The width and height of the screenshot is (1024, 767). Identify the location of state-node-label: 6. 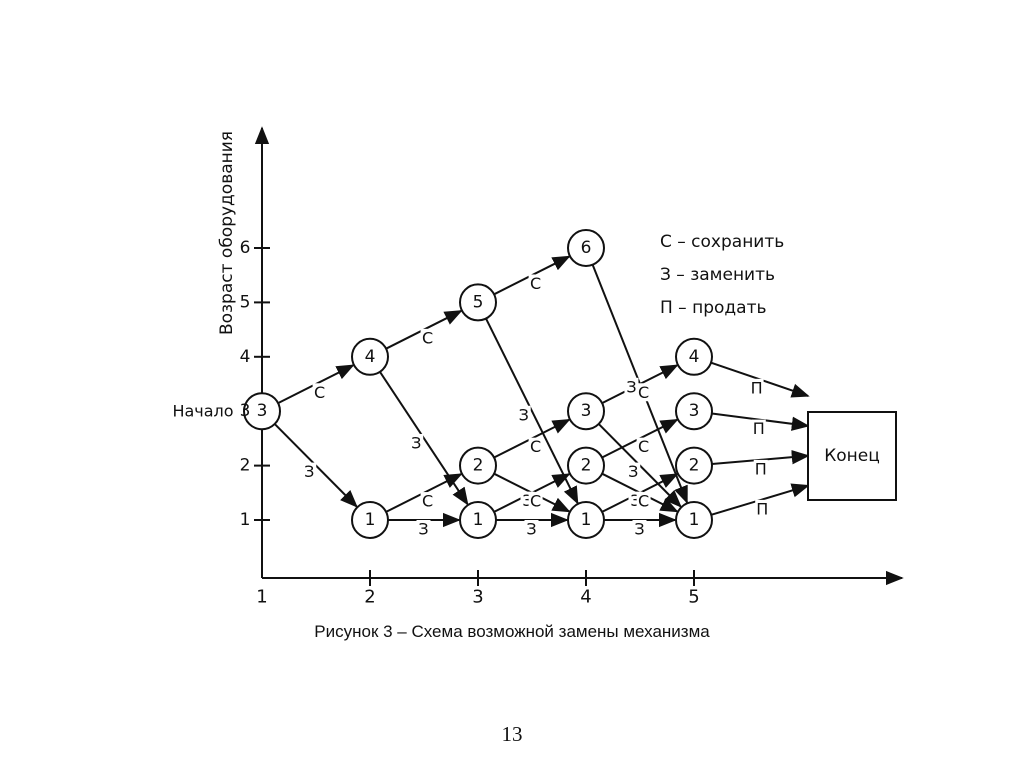
(586, 248).